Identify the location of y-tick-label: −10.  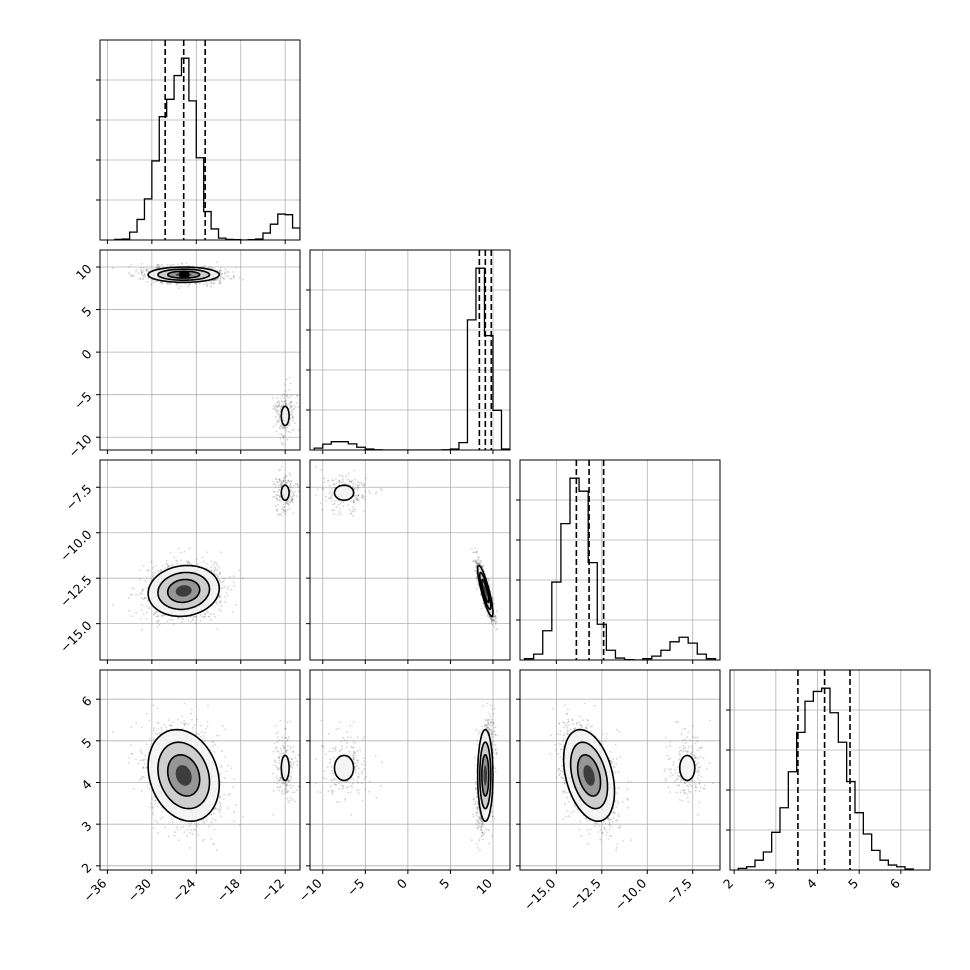
(79, 445).